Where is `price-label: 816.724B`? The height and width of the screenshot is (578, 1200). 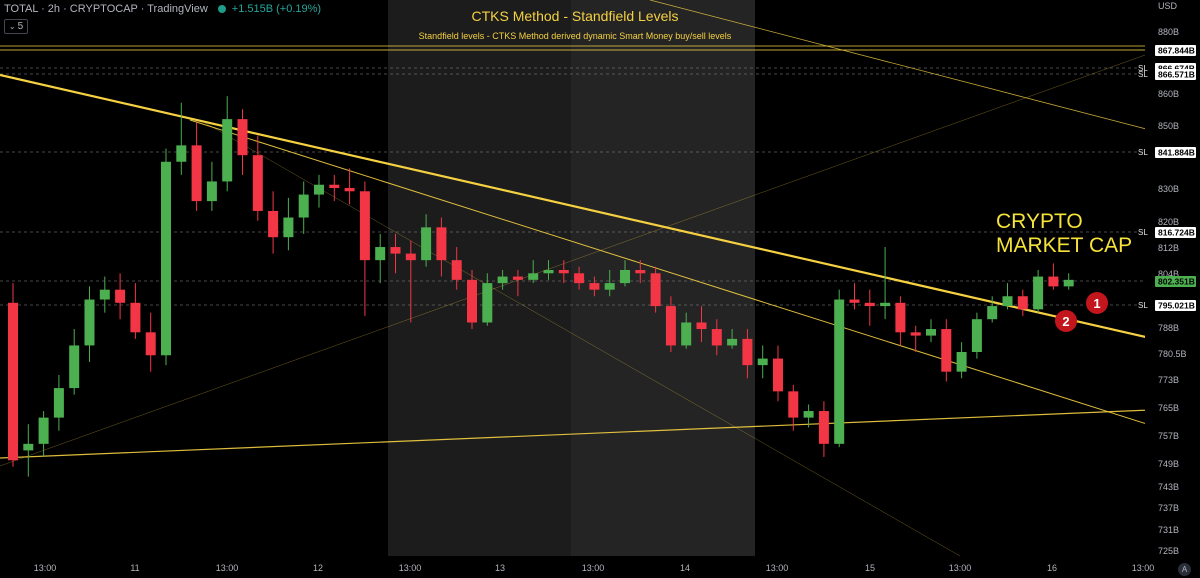 price-label: 816.724B is located at coordinates (1176, 233).